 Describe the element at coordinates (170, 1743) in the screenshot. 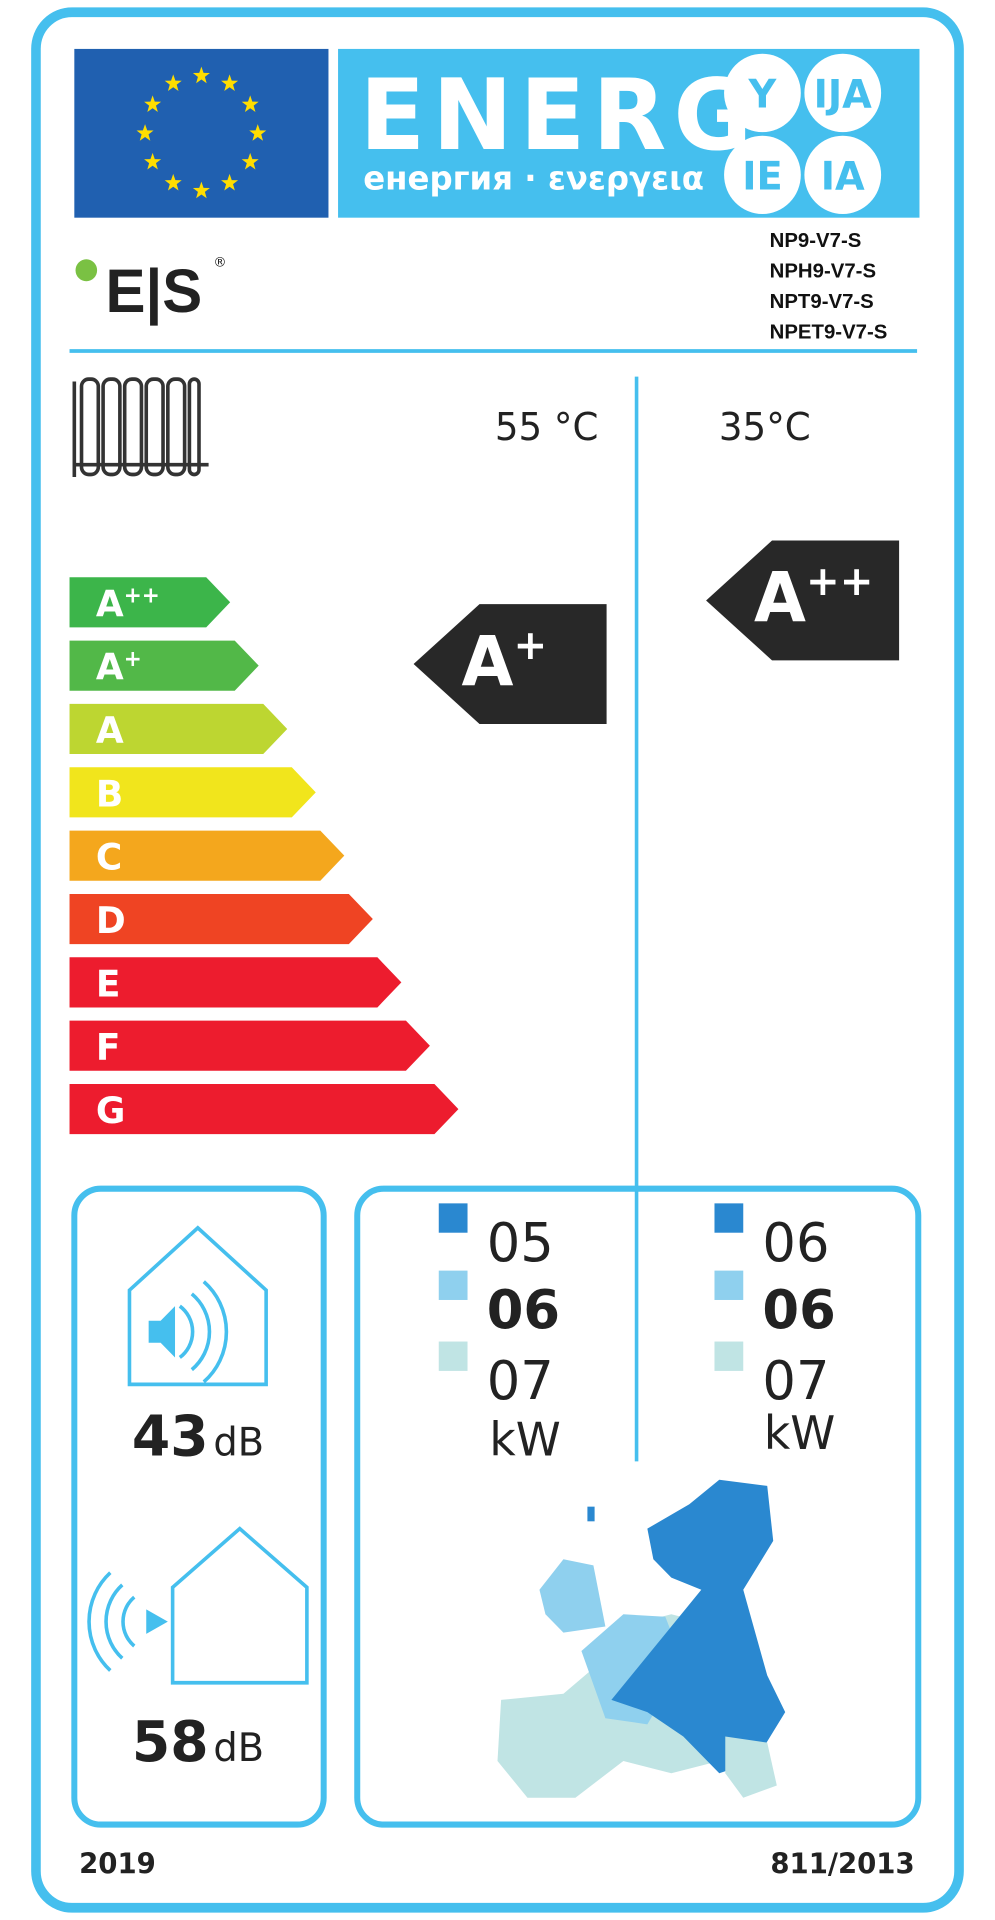

I see `noise-value: 58` at that location.